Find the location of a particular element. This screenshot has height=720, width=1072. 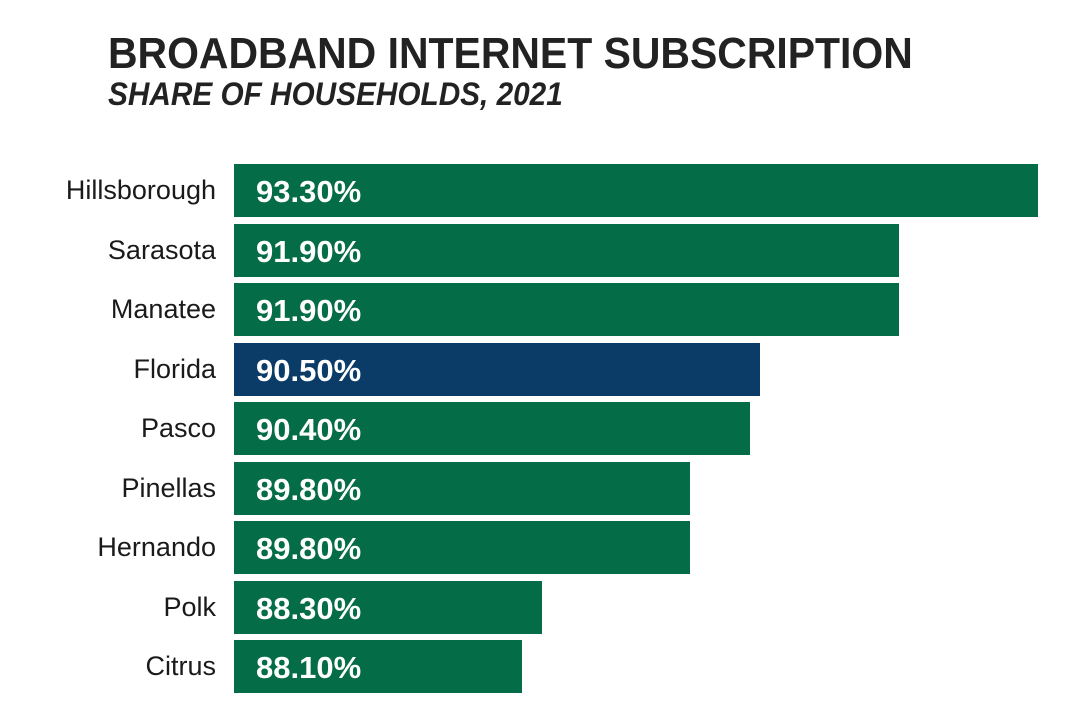

category-label: Sarasota is located at coordinates (161, 249).